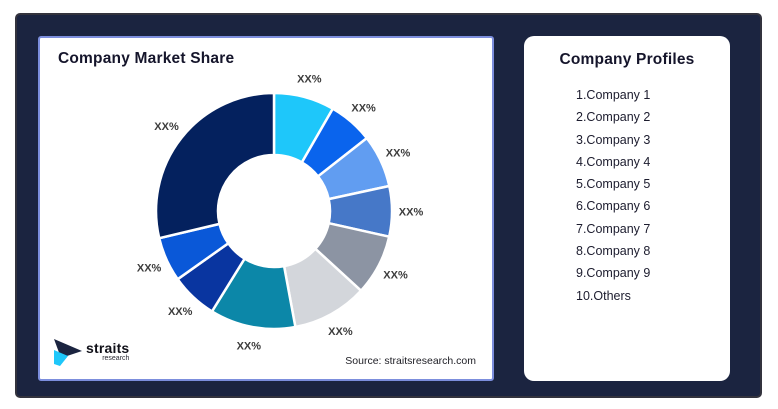  I want to click on company-profile-item: 5.Company 5, so click(613, 184).